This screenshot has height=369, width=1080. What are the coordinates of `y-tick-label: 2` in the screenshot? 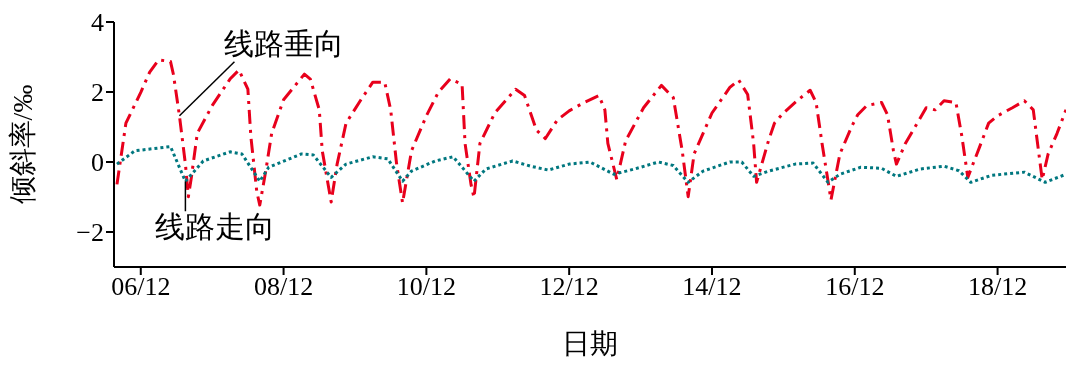 It's located at (97, 93).